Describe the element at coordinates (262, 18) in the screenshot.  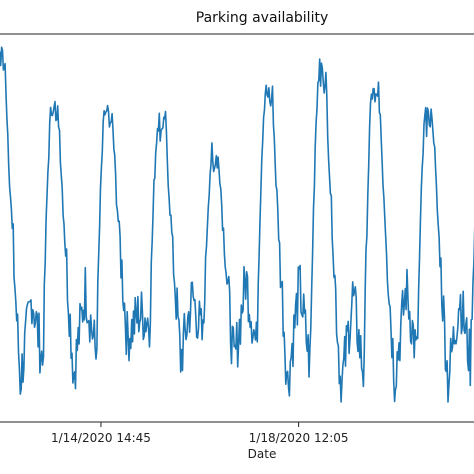
I see `chart-title: Parking availability` at that location.